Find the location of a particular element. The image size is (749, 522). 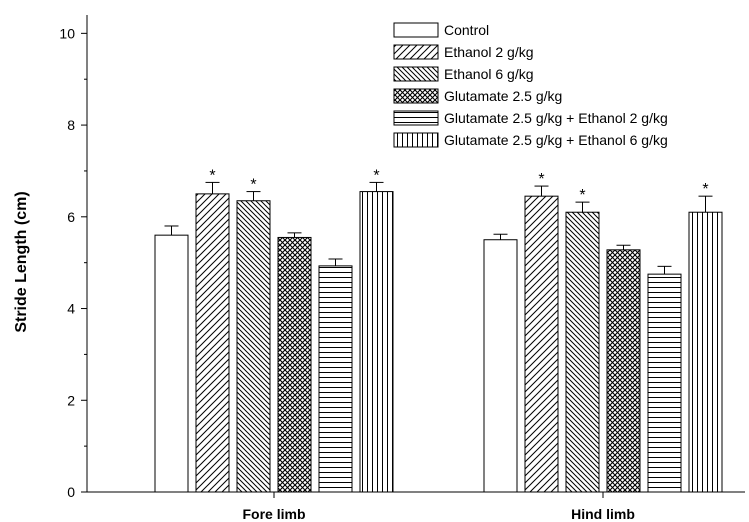

legend-label: Control is located at coordinates (466, 30).